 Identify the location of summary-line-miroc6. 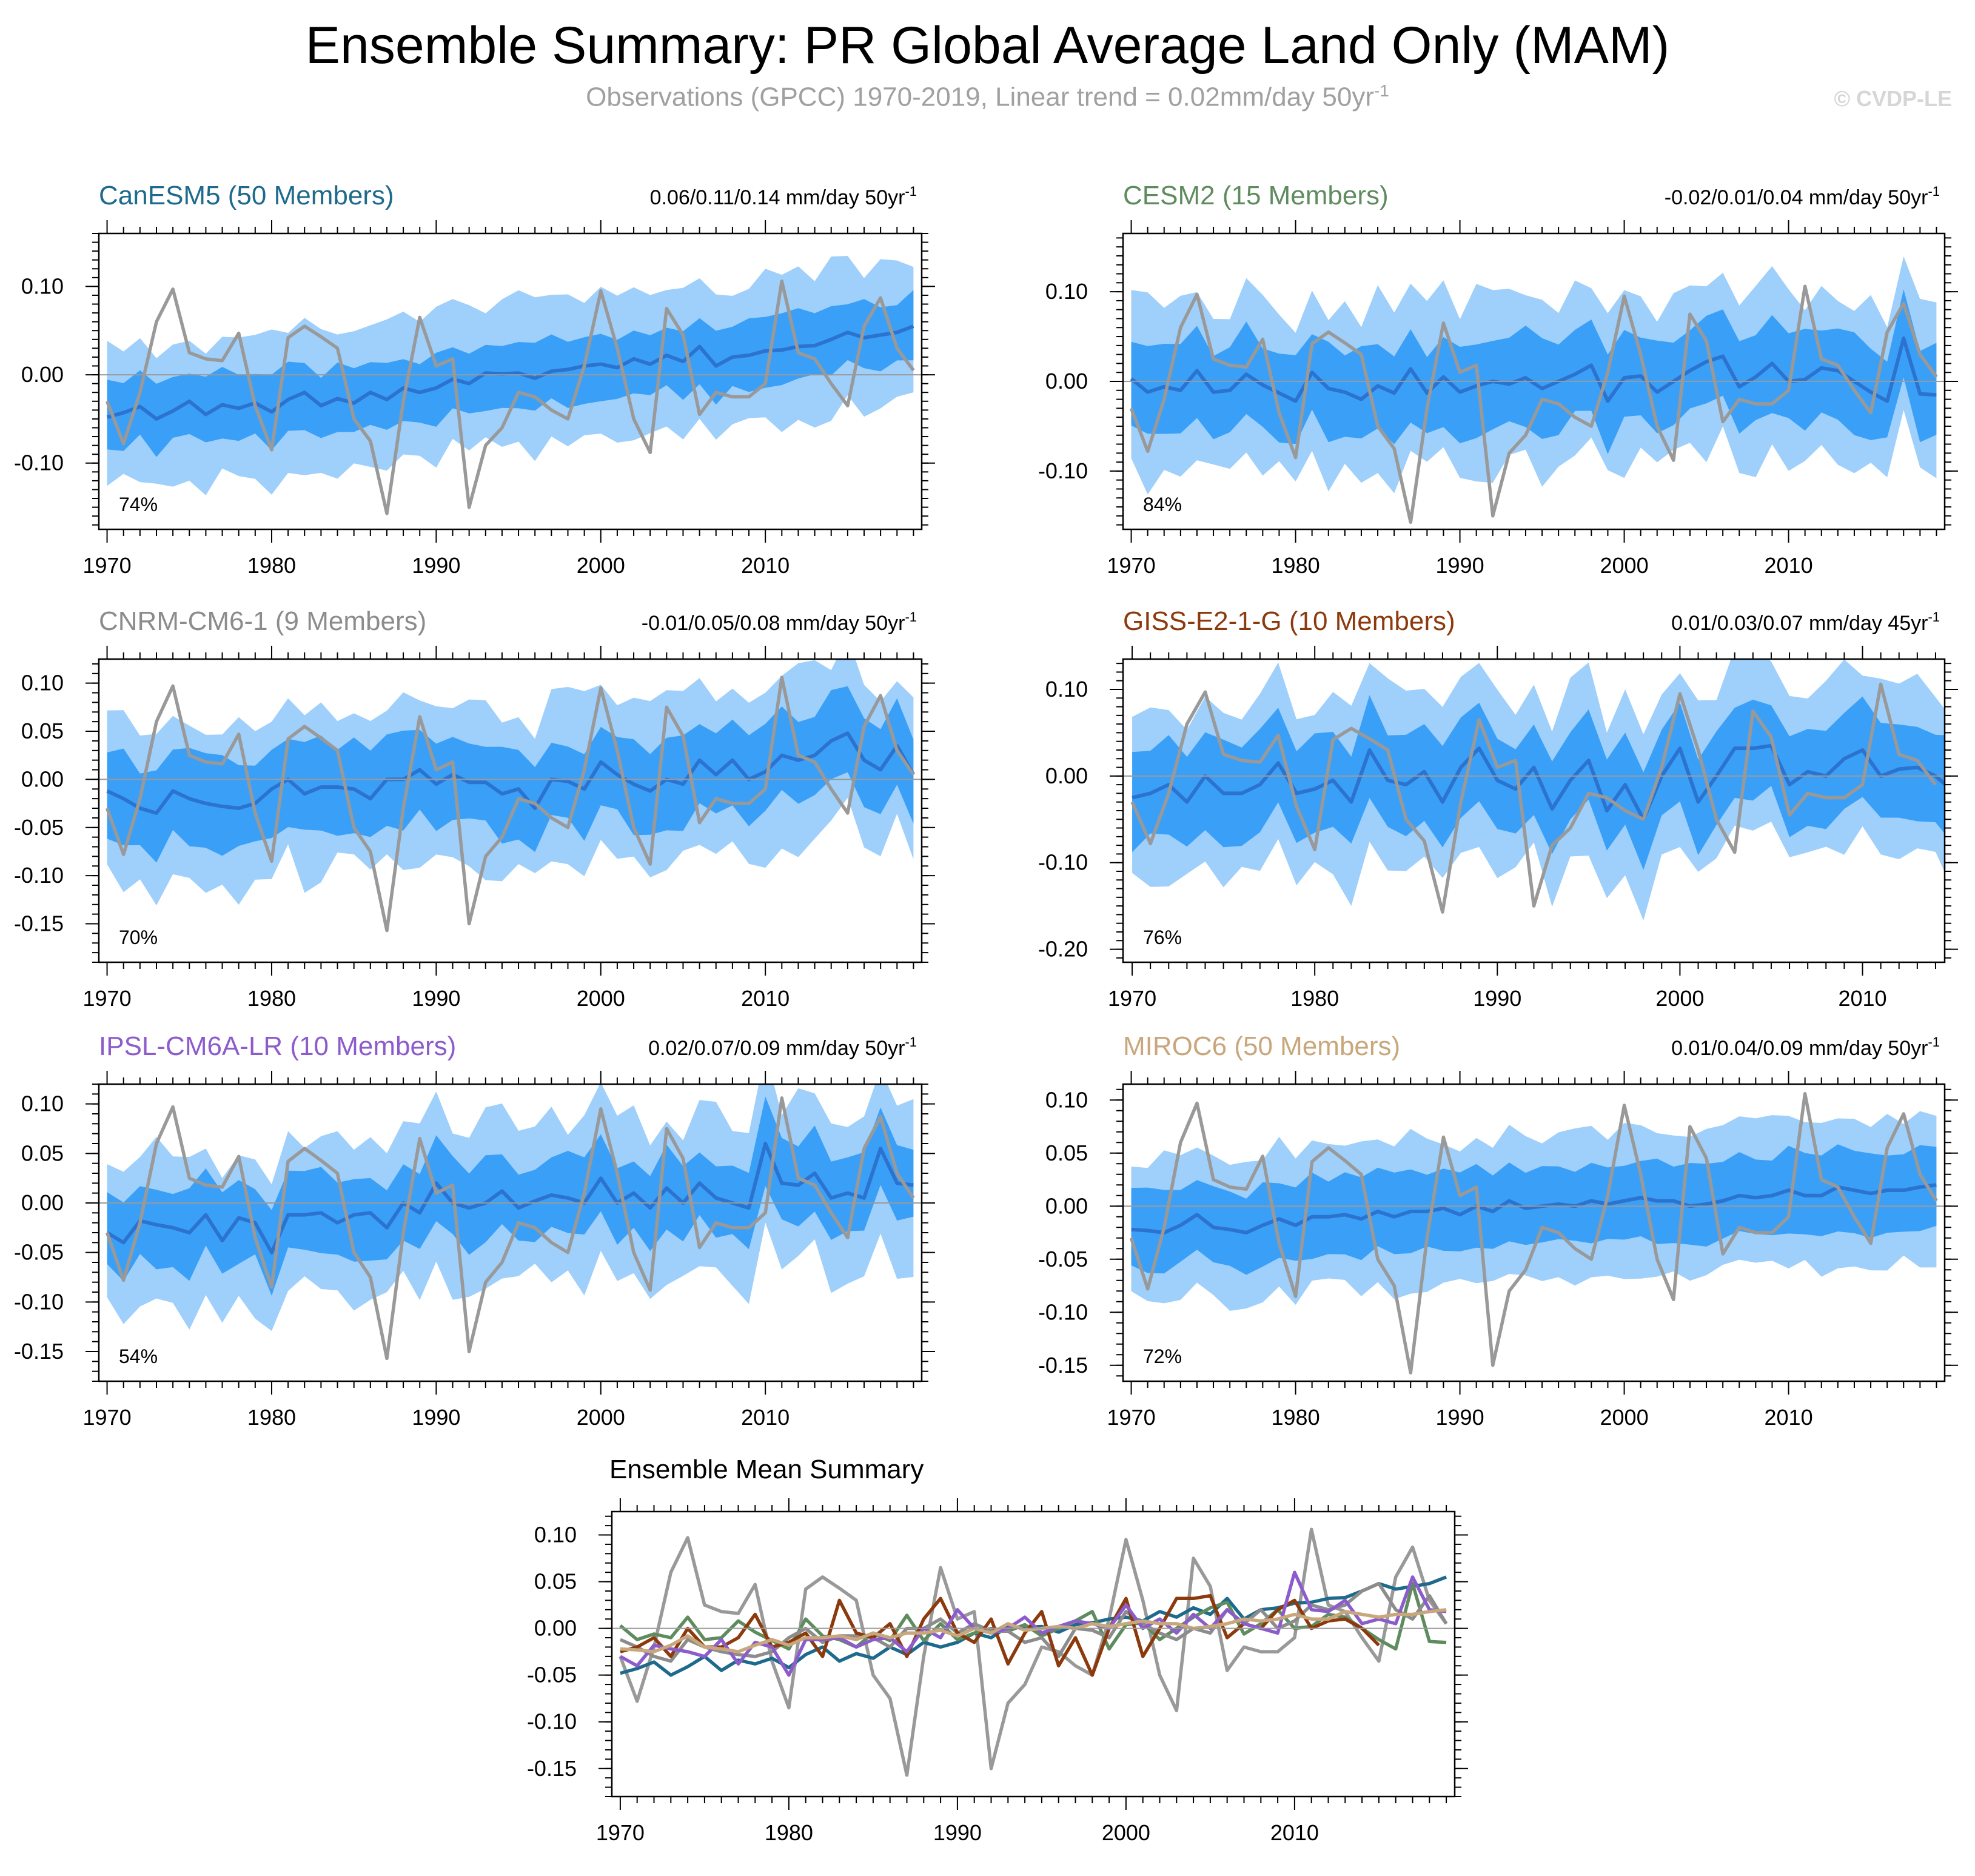
(1033, 1630).